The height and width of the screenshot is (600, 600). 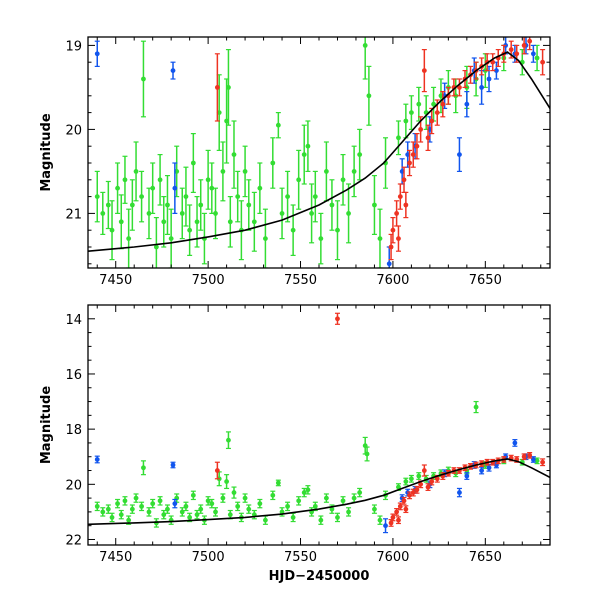 I want to click on x-tick-label: 7500, so click(x=208, y=557).